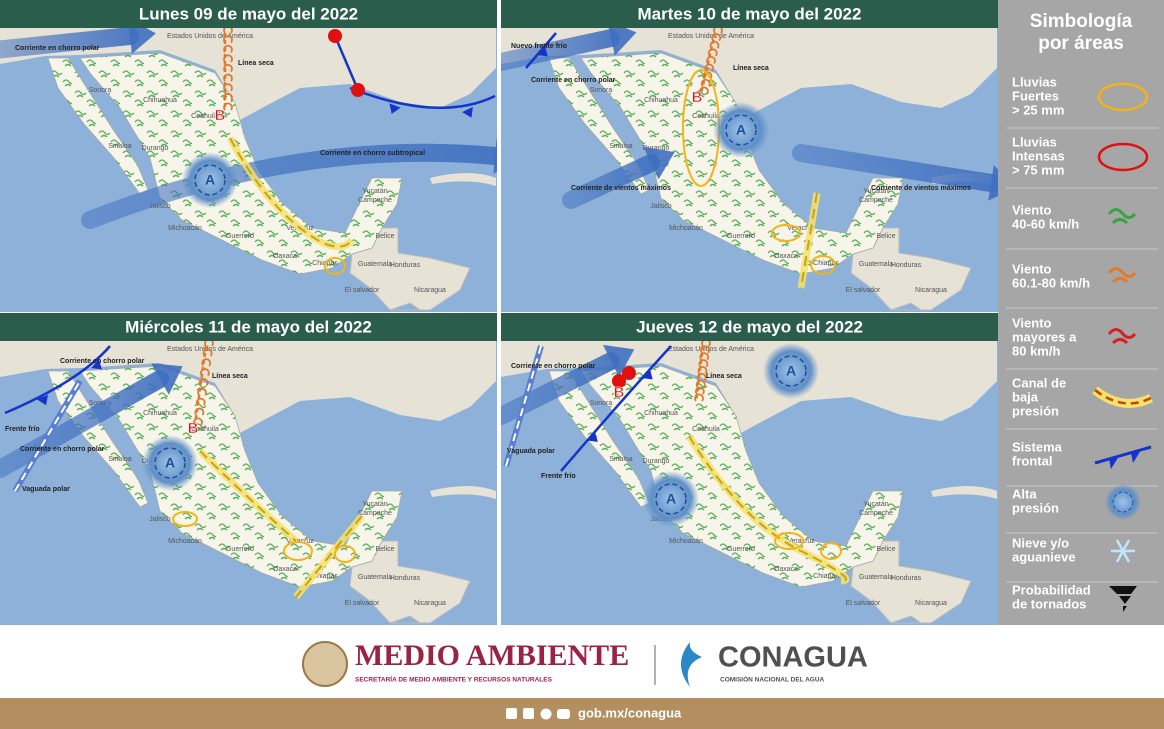 This screenshot has height=729, width=1164. I want to click on high-pressure-halo, so click(671, 499).